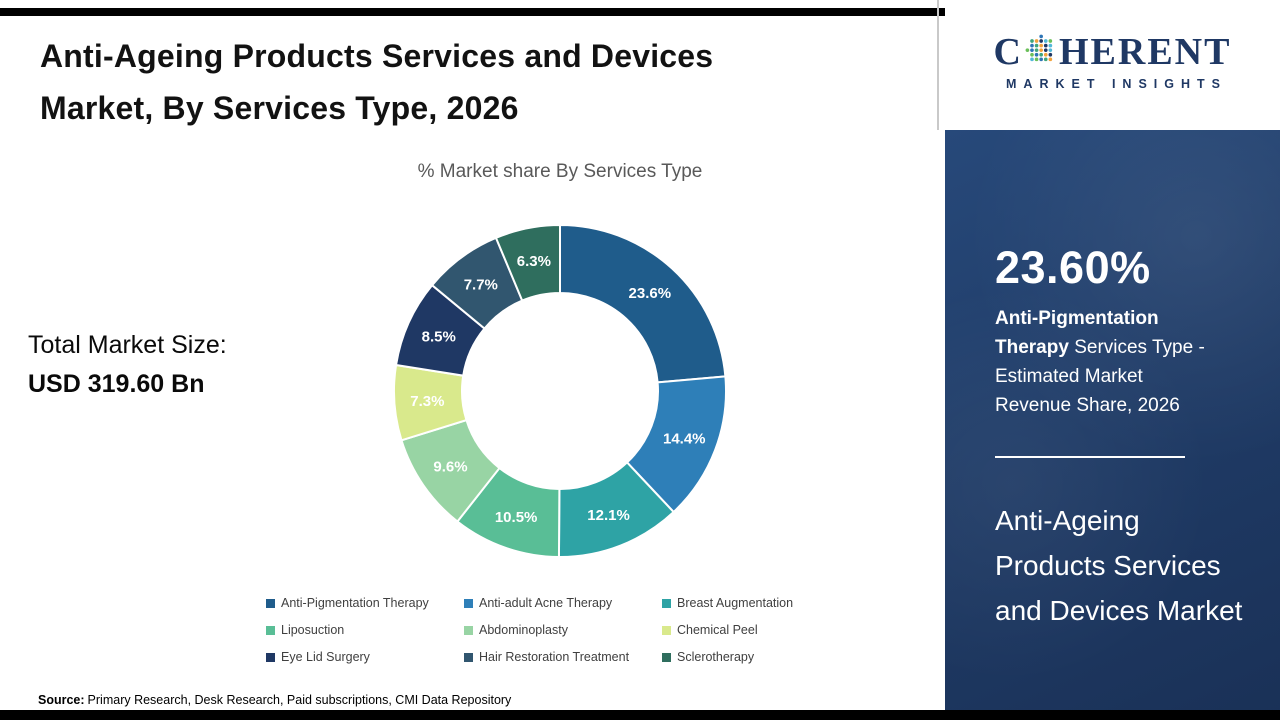 The image size is (1280, 720). Describe the element at coordinates (313, 630) in the screenshot. I see `legend-label-4: Liposuction` at that location.